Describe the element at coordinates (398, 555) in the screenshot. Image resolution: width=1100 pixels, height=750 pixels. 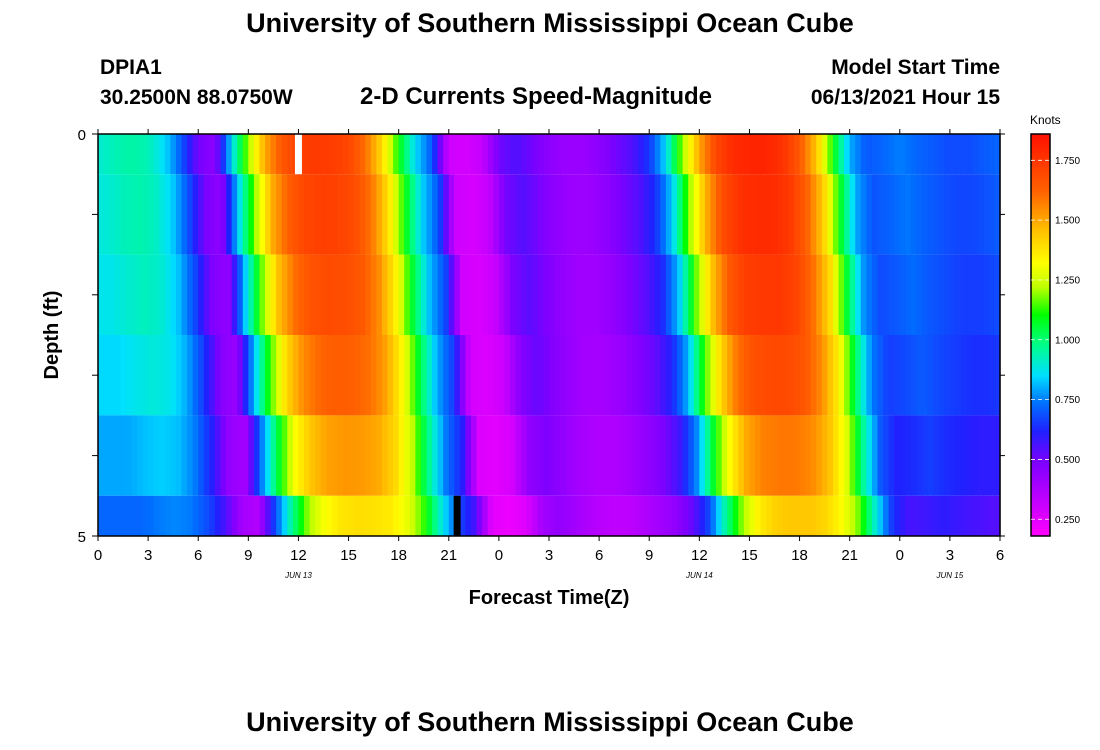
I see `x-tick-label: 18` at that location.